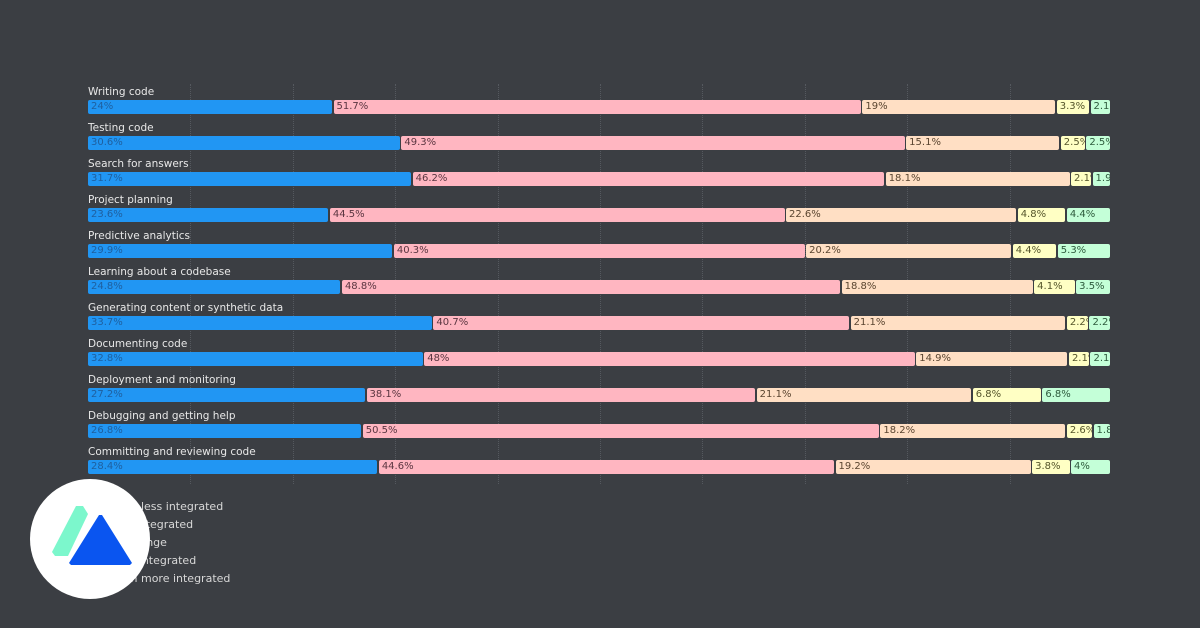 The height and width of the screenshot is (628, 1200). What do you see at coordinates (107, 178) in the screenshot?
I see `data-label: 31.7%` at bounding box center [107, 178].